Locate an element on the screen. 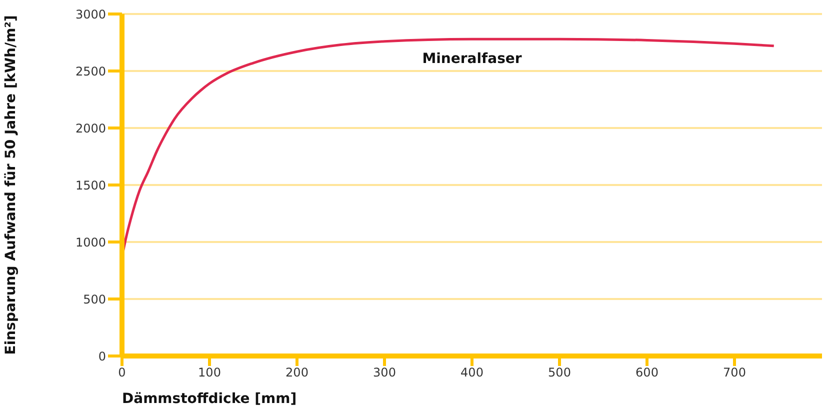  y-tick-label: 0 is located at coordinates (102, 356).